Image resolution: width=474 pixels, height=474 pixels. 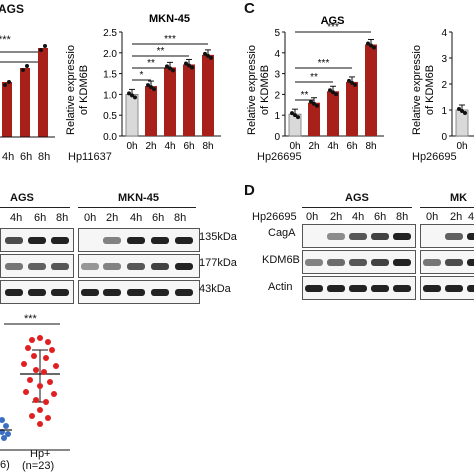 What do you see at coordinates (357, 198) in the screenshot?
I see `panel-d-left-title: AGS` at bounding box center [357, 198].